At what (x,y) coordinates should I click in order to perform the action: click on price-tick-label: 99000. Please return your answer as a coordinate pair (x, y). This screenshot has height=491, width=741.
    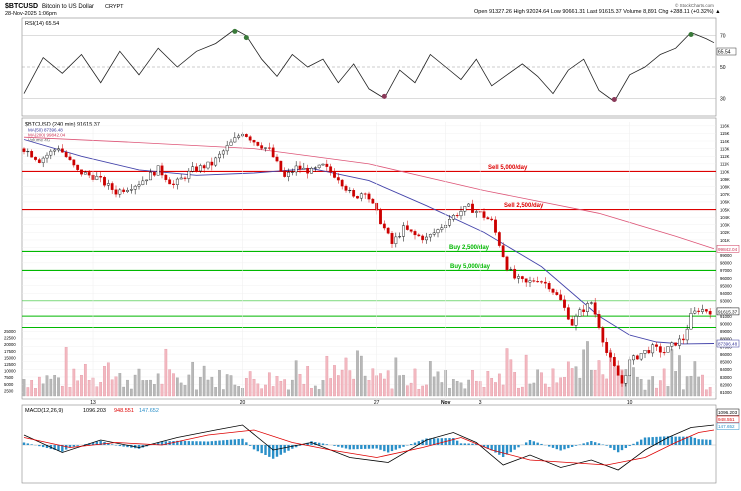
    Looking at the image, I should click on (726, 255).